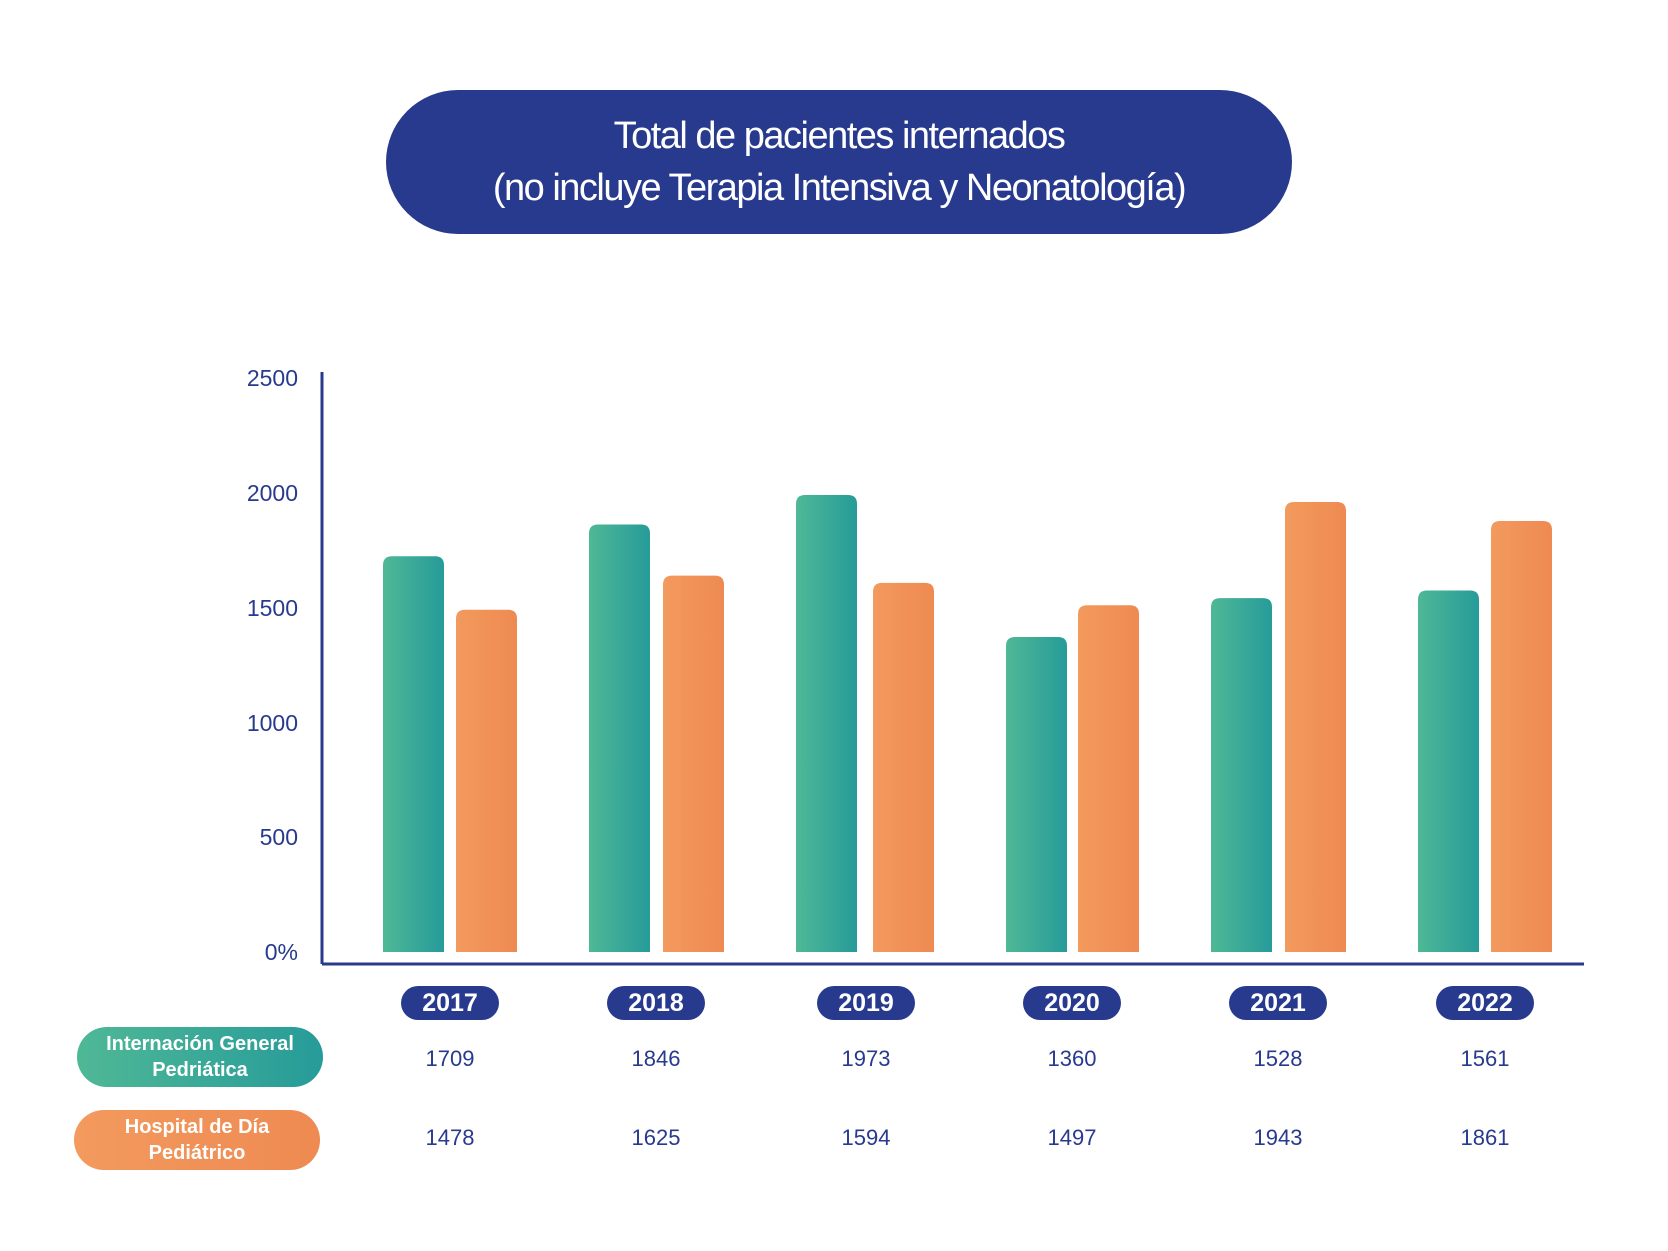 This screenshot has width=1668, height=1251. Describe the element at coordinates (1072, 1137) in the screenshot. I see `value-hospital-dia-2020: 1497` at that location.